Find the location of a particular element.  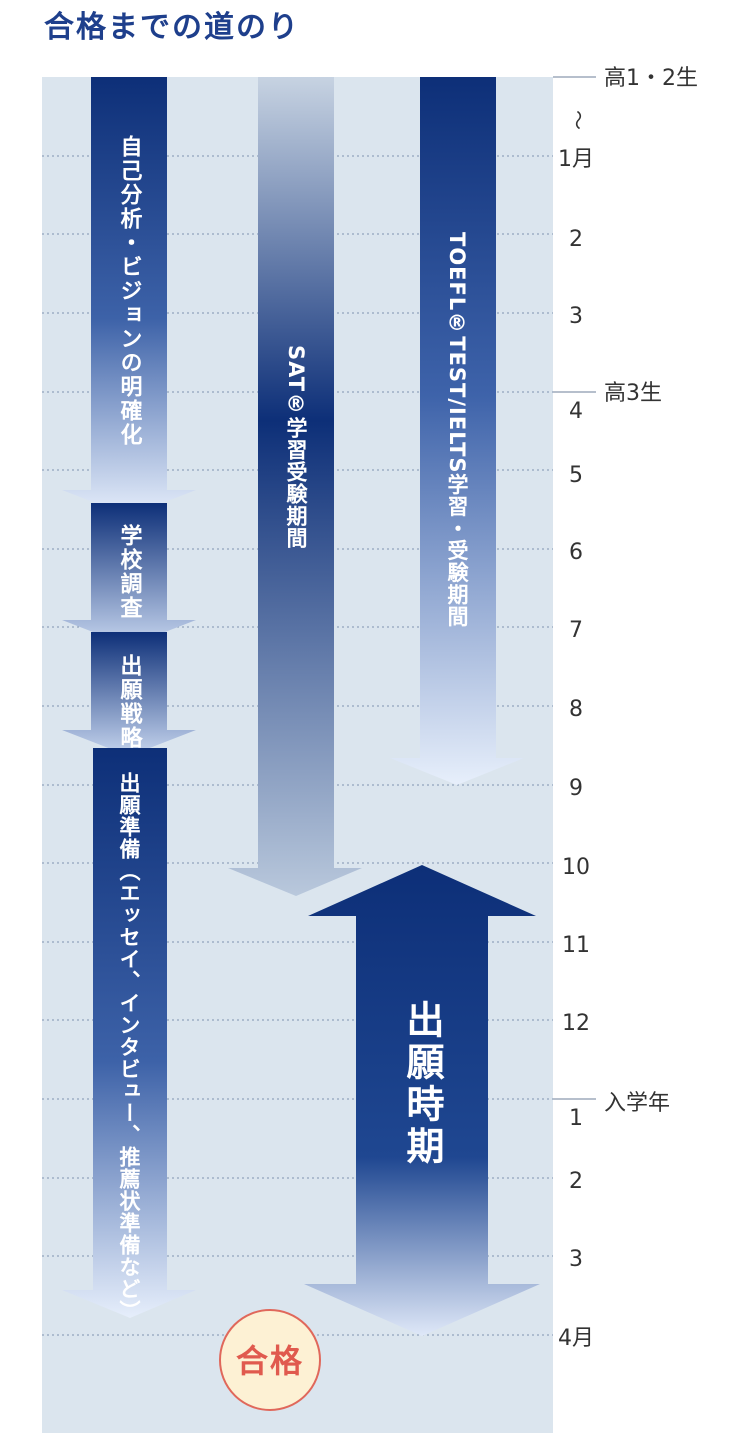

phase2-label: 学校調査 is located at coordinates (130, 571).